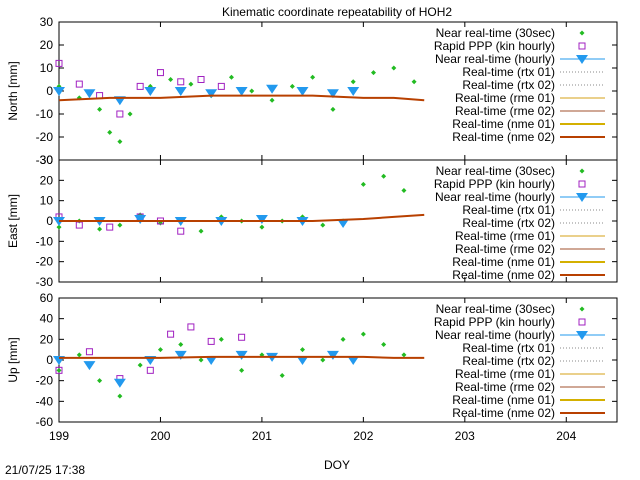 Image resolution: width=640 pixels, height=480 pixels. Describe the element at coordinates (566, 436) in the screenshot. I see `x-tick-label: 204` at that location.